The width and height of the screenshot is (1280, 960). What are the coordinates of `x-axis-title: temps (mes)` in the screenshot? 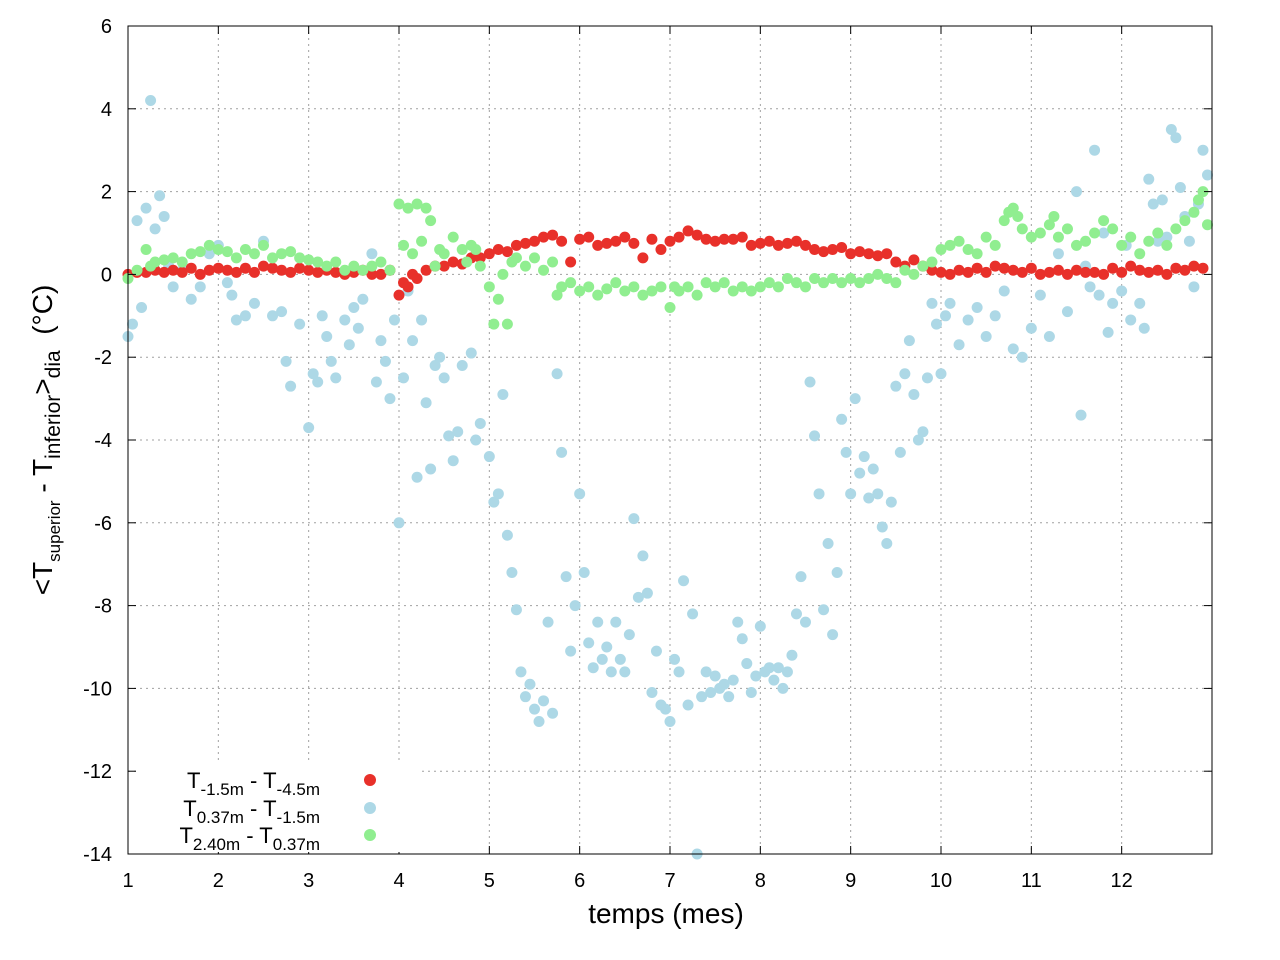 It's located at (666, 913).